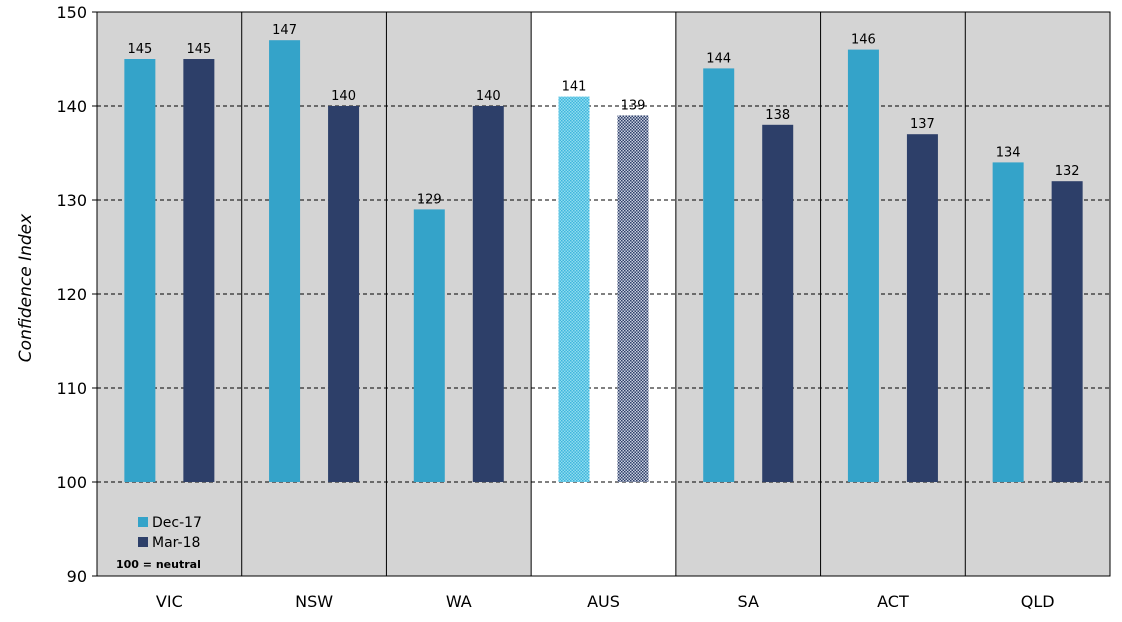 The width and height of the screenshot is (1122, 622). I want to click on panel-act, so click(893, 294).